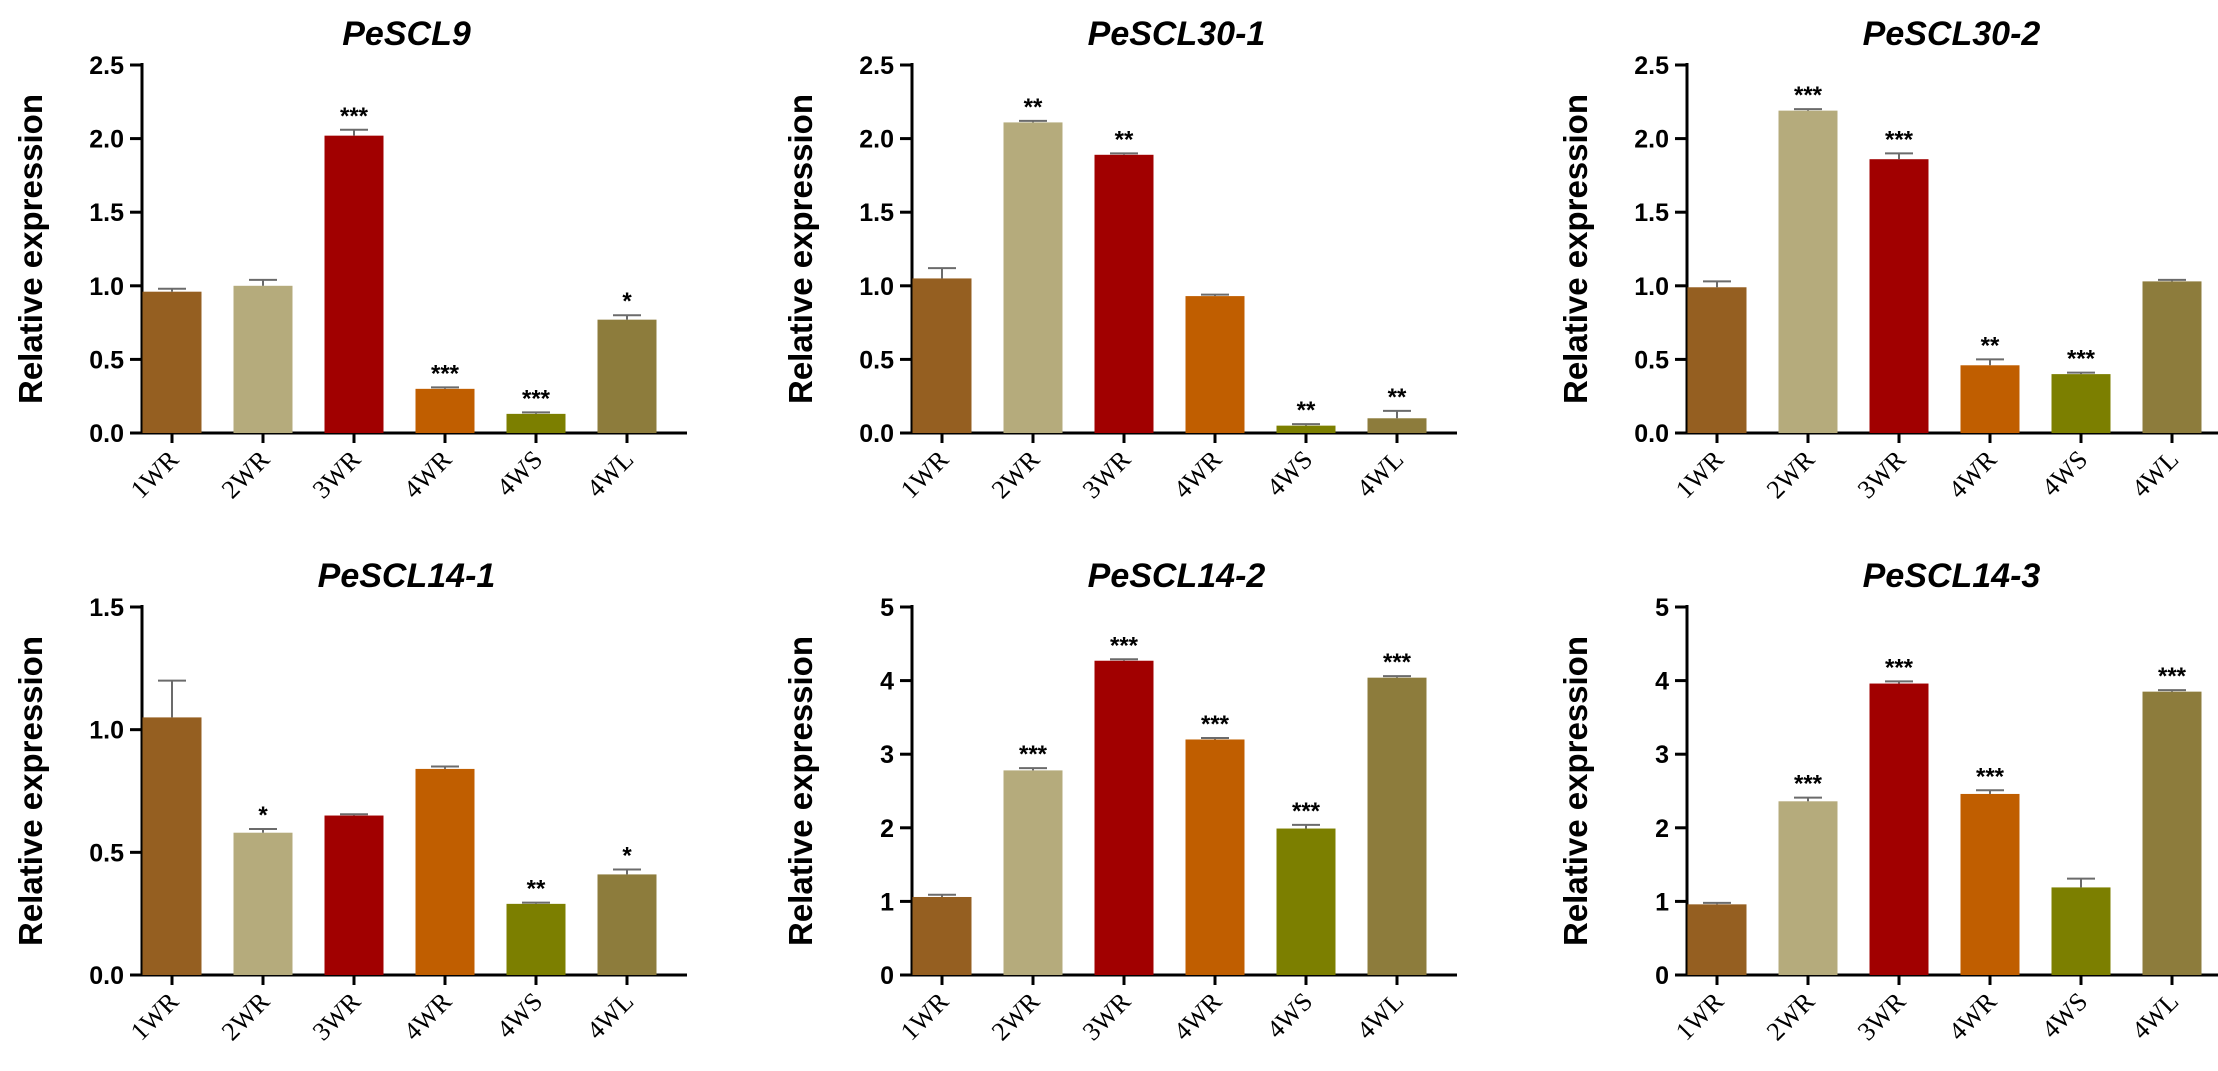  I want to click on chart-title: PeSCL14-1, so click(407, 576).